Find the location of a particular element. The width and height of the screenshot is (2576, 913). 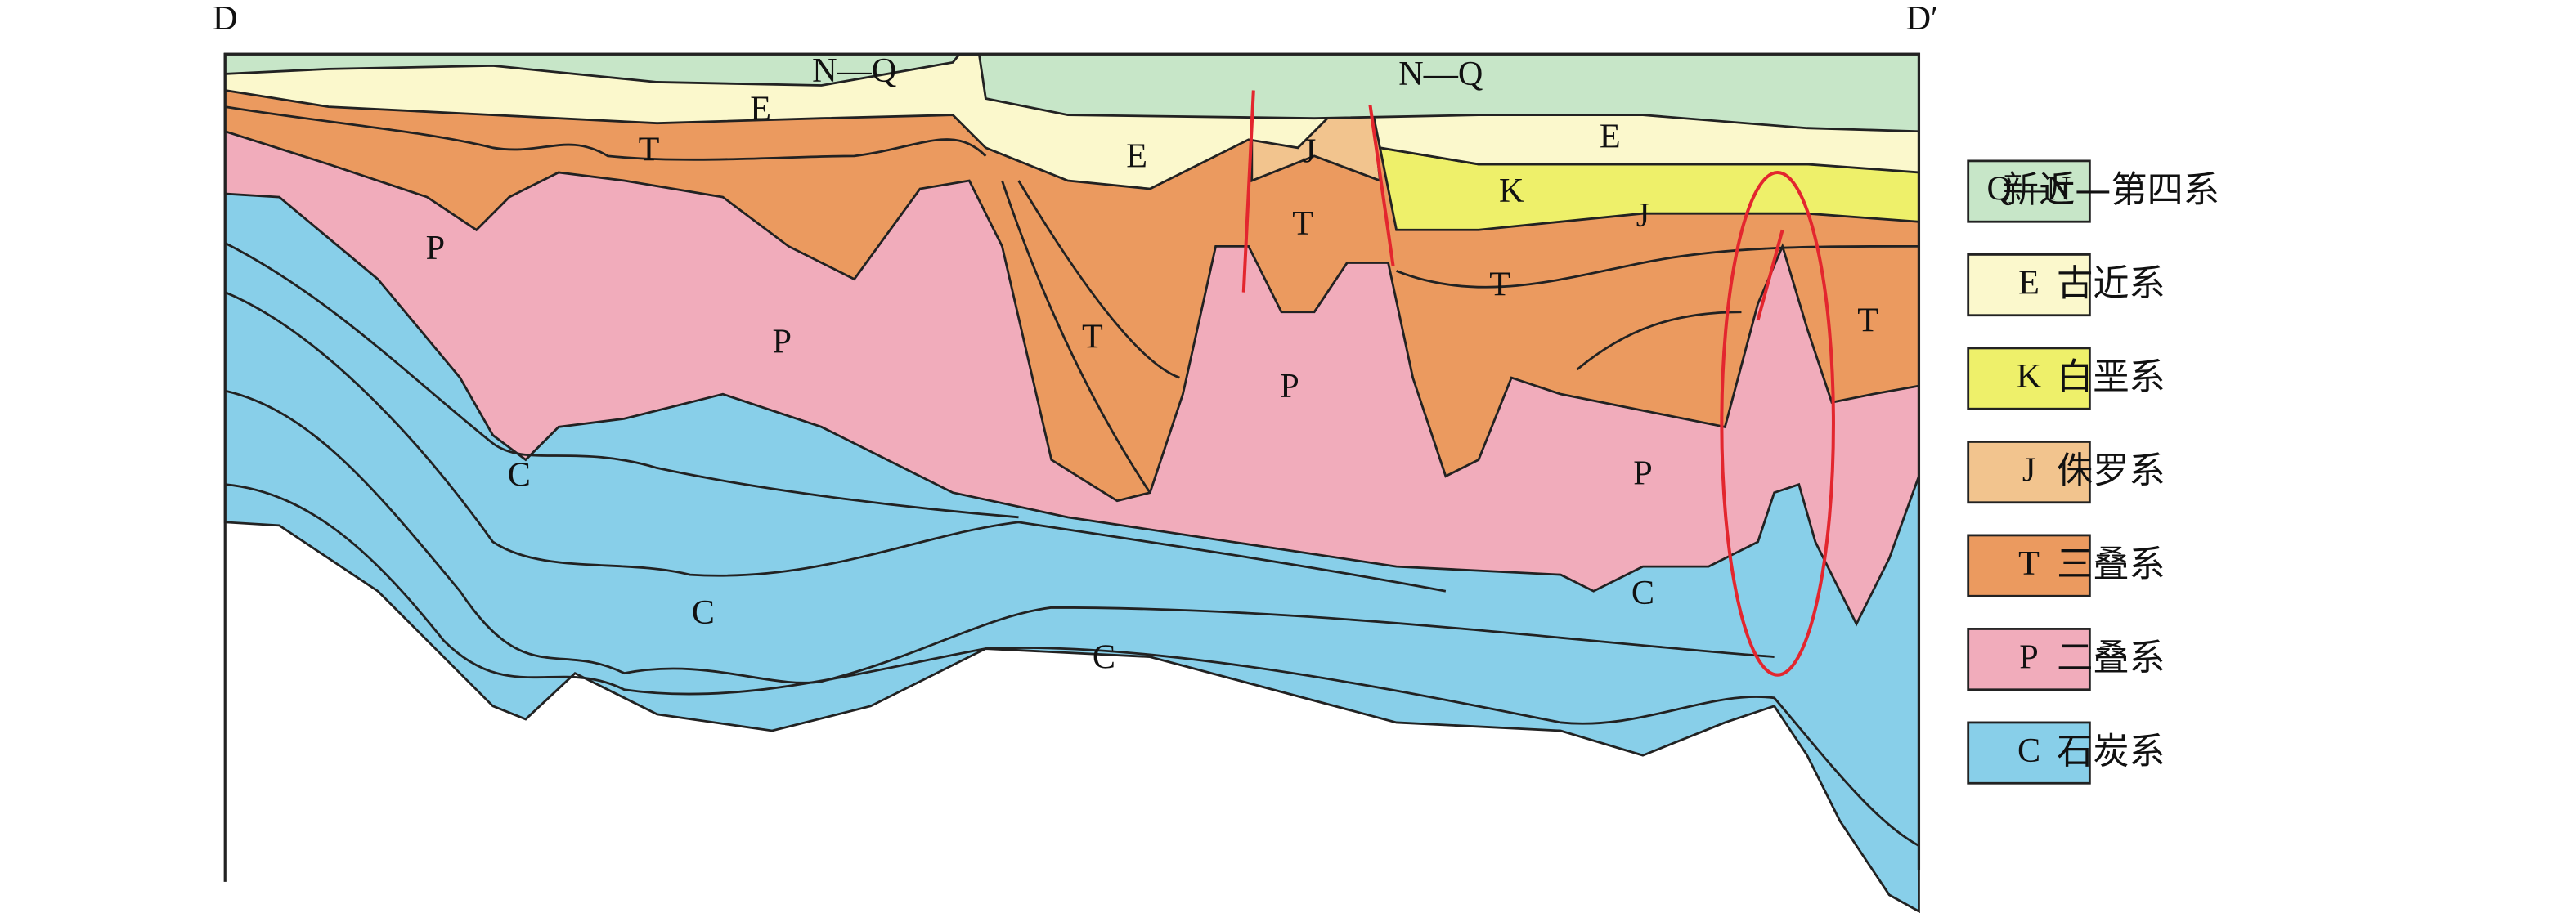

legend-code: Q—N is located at coordinates (2029, 189).